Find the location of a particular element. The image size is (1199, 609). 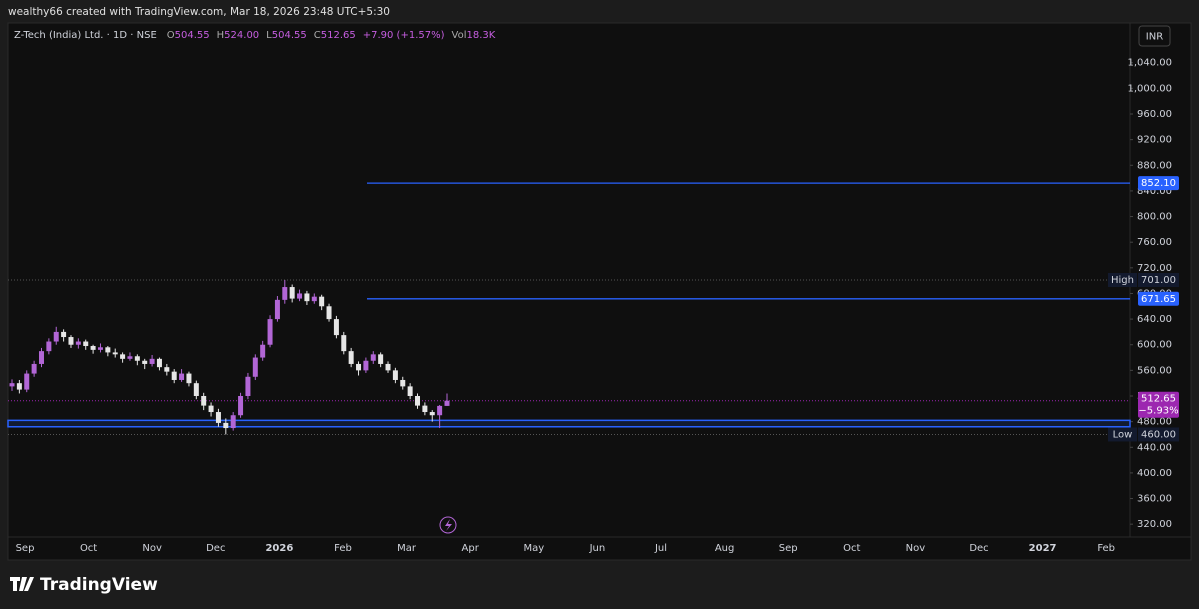

y-tick-label: 880.00 is located at coordinates (1154, 165).